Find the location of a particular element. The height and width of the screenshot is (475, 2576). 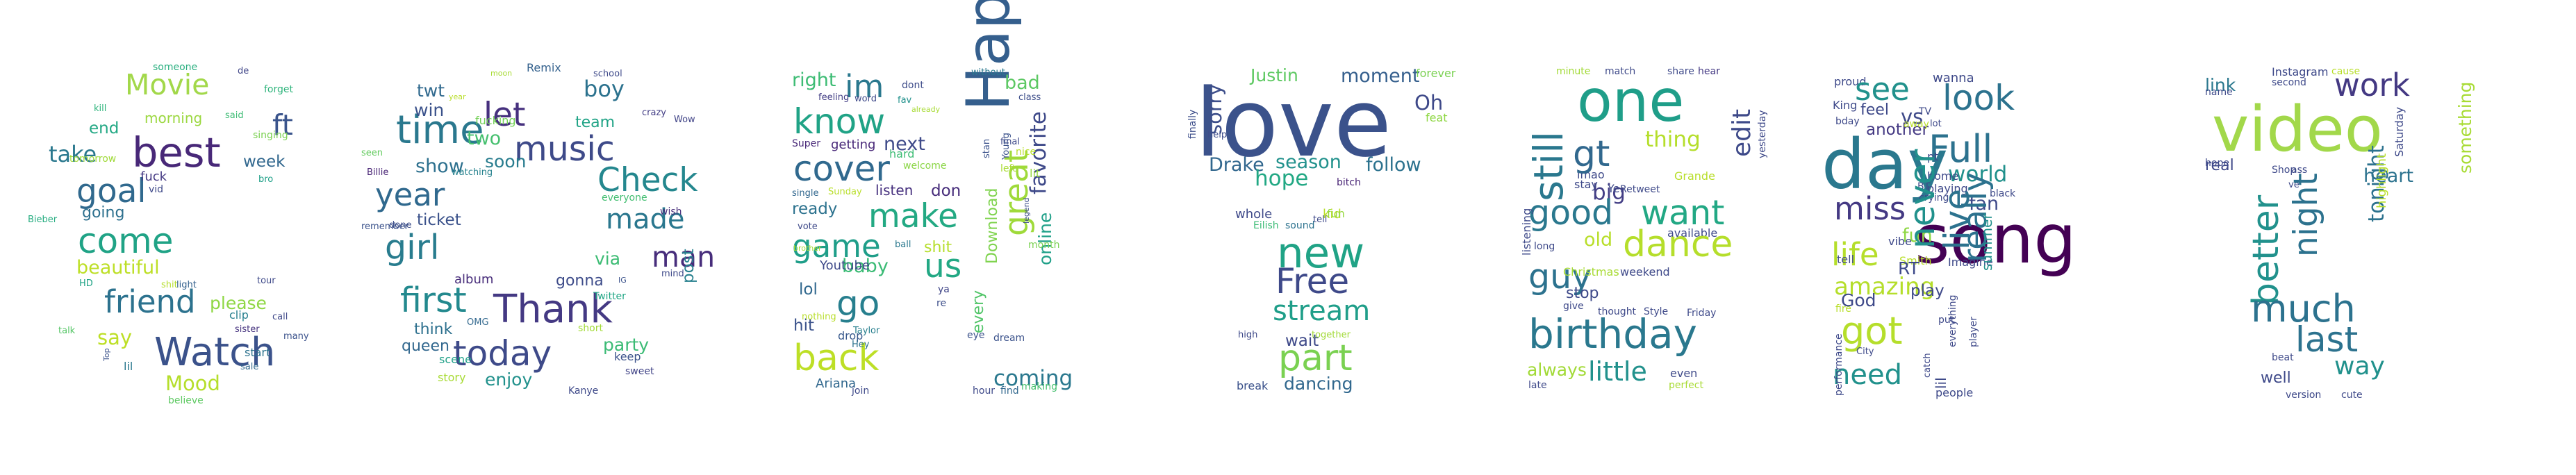

cloud-word: Hey is located at coordinates (861, 345).